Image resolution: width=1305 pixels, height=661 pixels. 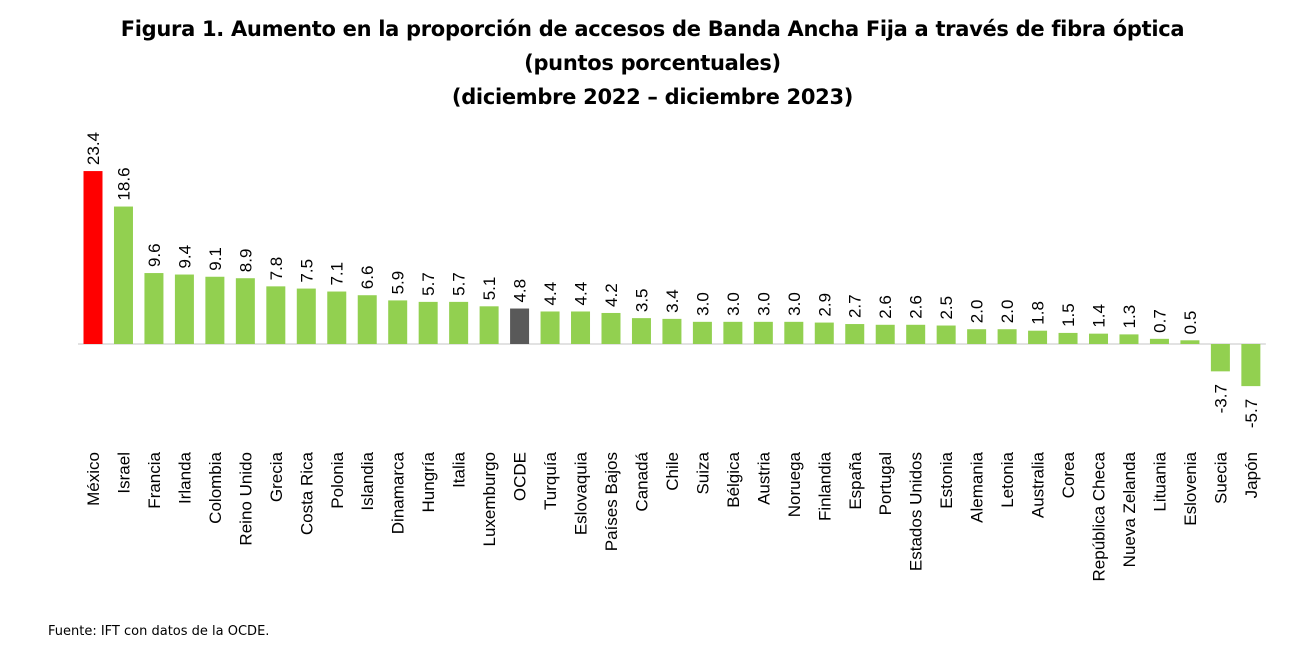 I want to click on category-label: Corea, so click(x=1068, y=474).